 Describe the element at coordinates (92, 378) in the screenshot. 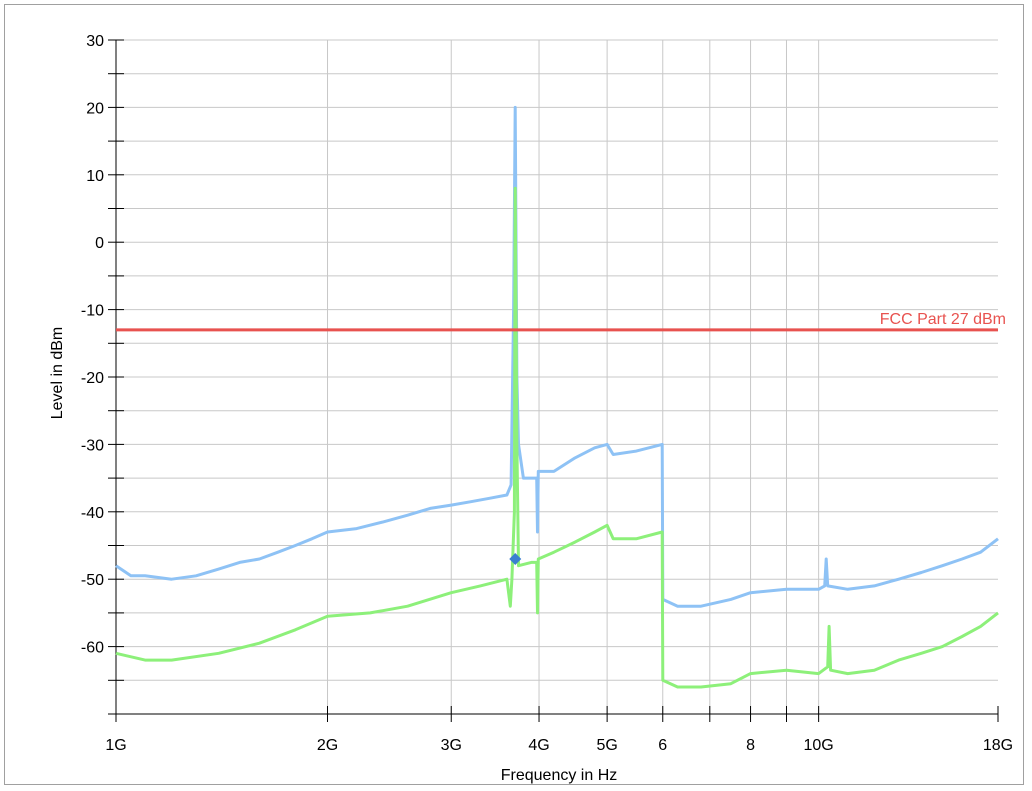

I see `y-tick-label: -20` at that location.